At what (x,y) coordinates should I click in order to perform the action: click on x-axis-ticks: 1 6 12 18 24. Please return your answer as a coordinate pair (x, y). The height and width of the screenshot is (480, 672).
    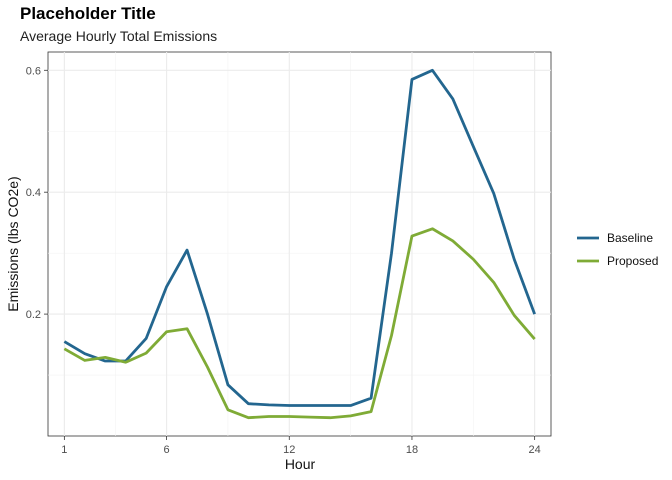
    Looking at the image, I should click on (301, 446).